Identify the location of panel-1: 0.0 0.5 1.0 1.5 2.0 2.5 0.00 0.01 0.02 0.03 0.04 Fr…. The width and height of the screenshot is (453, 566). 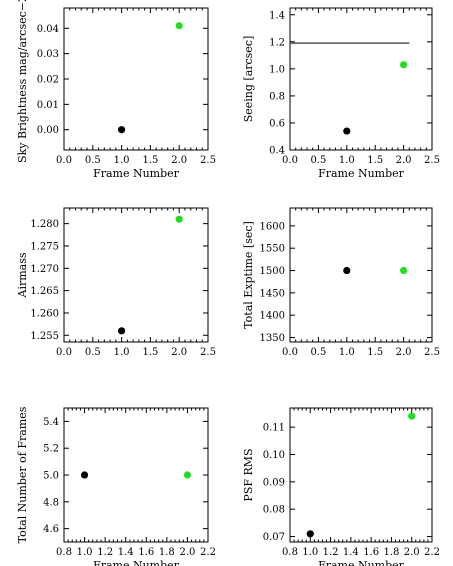
(116, 90).